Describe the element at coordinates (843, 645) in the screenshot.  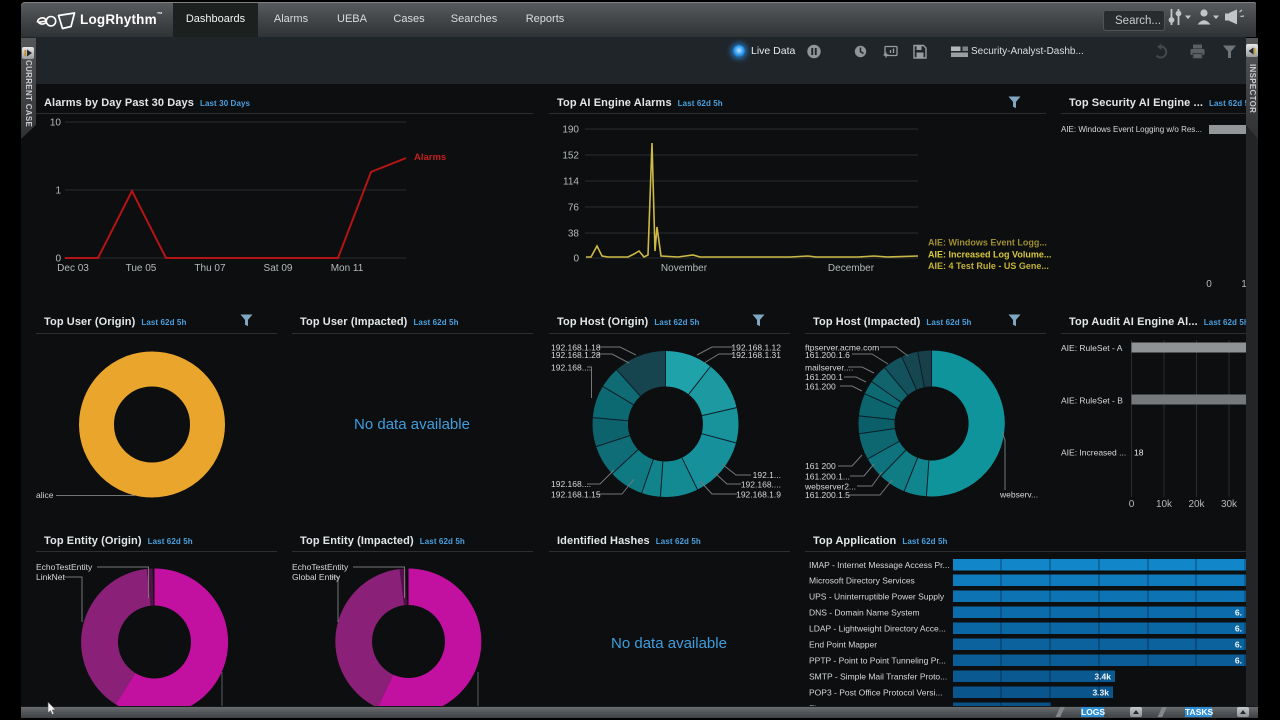
I see `svg-text: End Point Mapper` at that location.